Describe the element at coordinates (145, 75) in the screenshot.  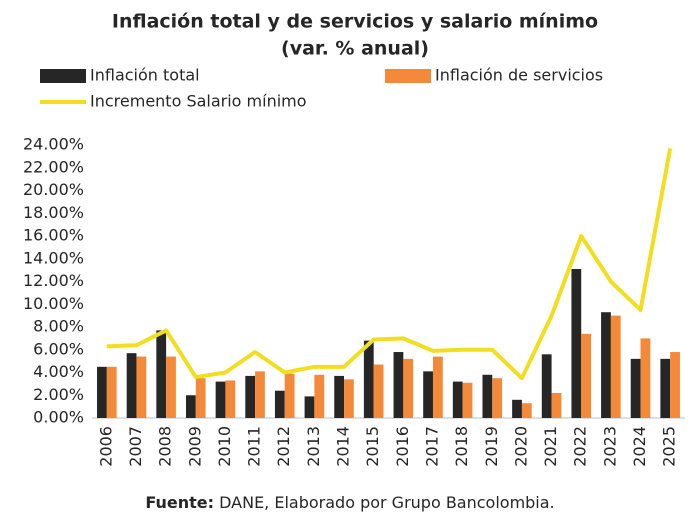
I see `legend-label: Inflación total` at that location.